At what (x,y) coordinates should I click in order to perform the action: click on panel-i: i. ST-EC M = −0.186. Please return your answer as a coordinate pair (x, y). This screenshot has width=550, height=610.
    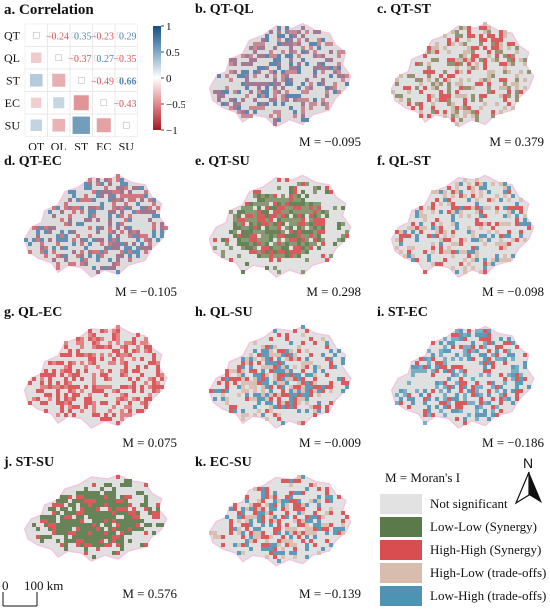
    Looking at the image, I should click on (458, 377).